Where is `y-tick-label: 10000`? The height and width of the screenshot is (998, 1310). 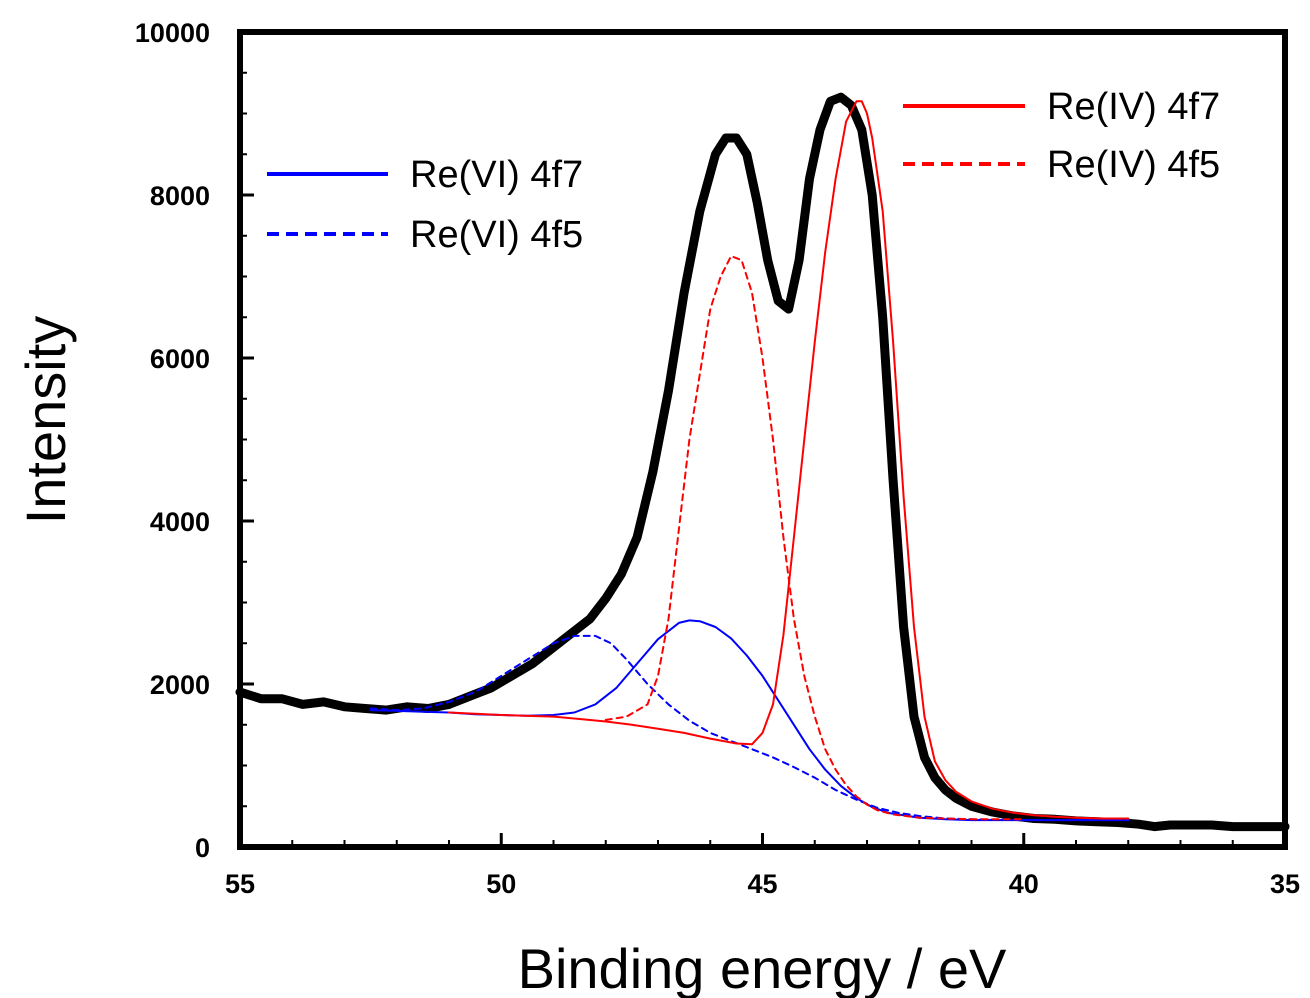 y-tick-label: 10000 is located at coordinates (172, 33).